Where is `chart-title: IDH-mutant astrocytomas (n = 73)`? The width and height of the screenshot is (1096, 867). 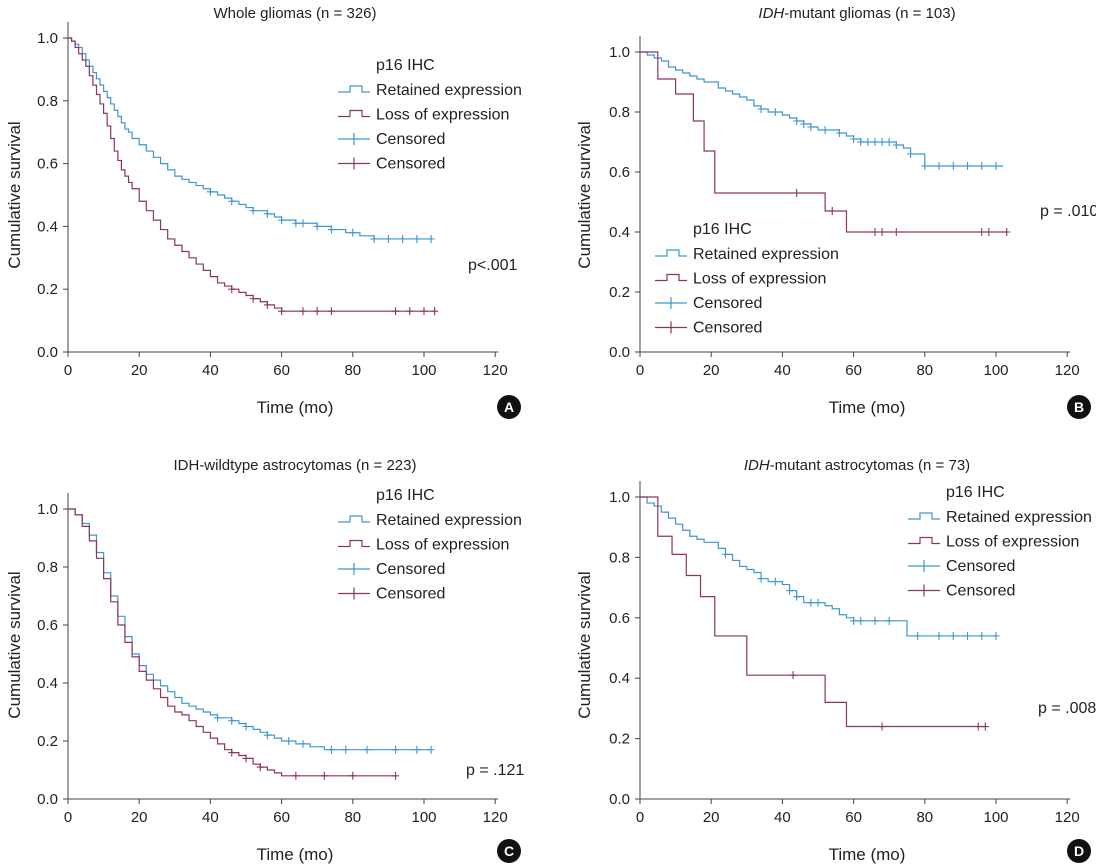 chart-title: IDH-mutant astrocytomas (n = 73) is located at coordinates (857, 465).